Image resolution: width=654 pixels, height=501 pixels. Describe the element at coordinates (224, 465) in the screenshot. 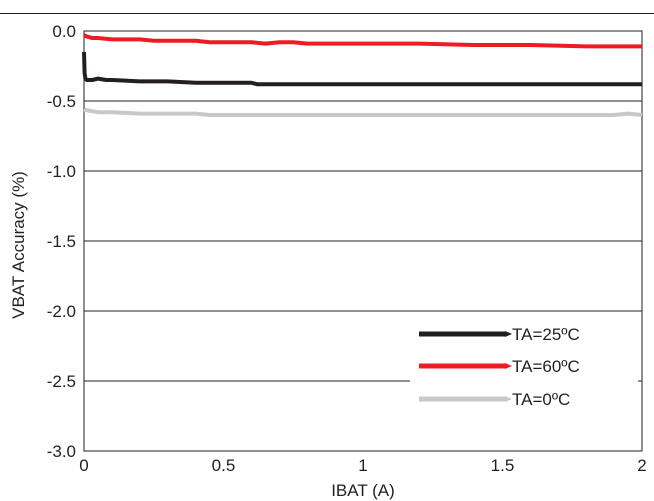

I see `x-tick-label: 0.5` at that location.